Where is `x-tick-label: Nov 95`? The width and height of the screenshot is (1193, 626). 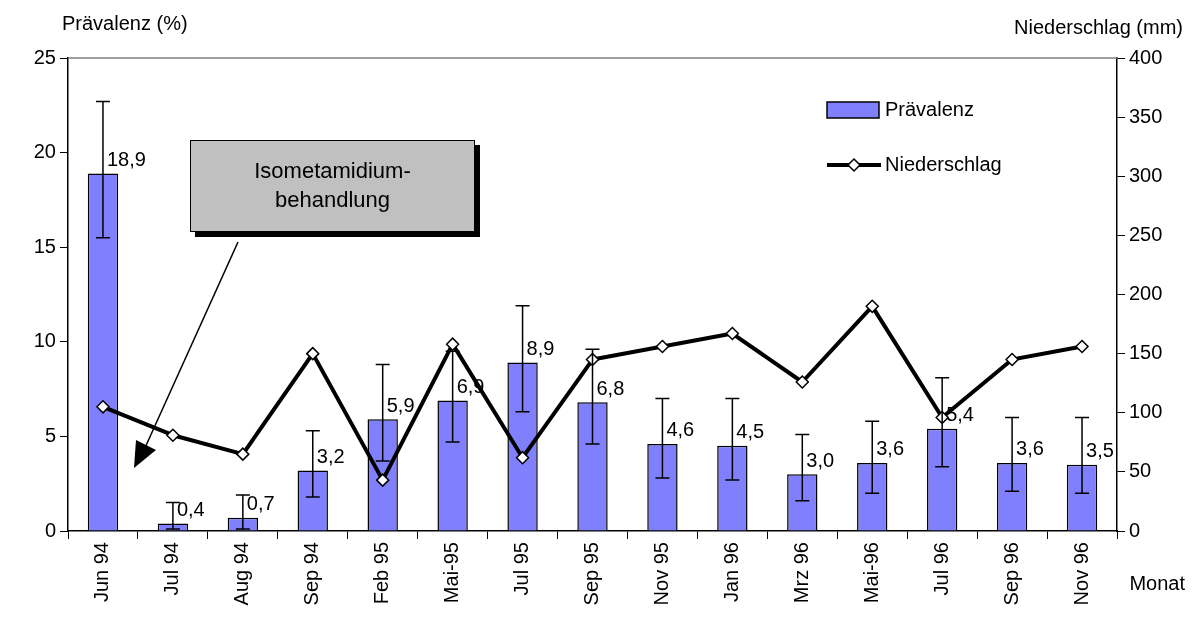 x-tick-label: Nov 95 is located at coordinates (660, 574).